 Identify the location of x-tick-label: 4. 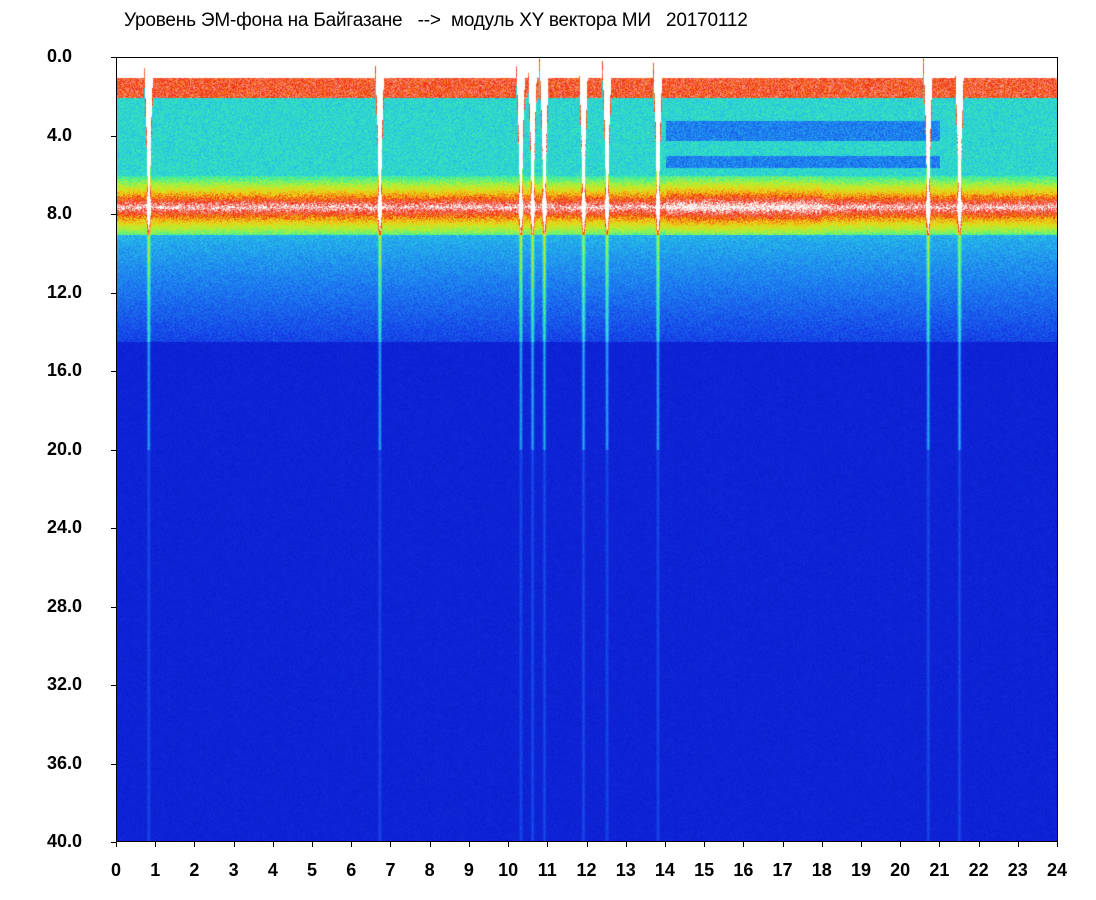
(272, 870).